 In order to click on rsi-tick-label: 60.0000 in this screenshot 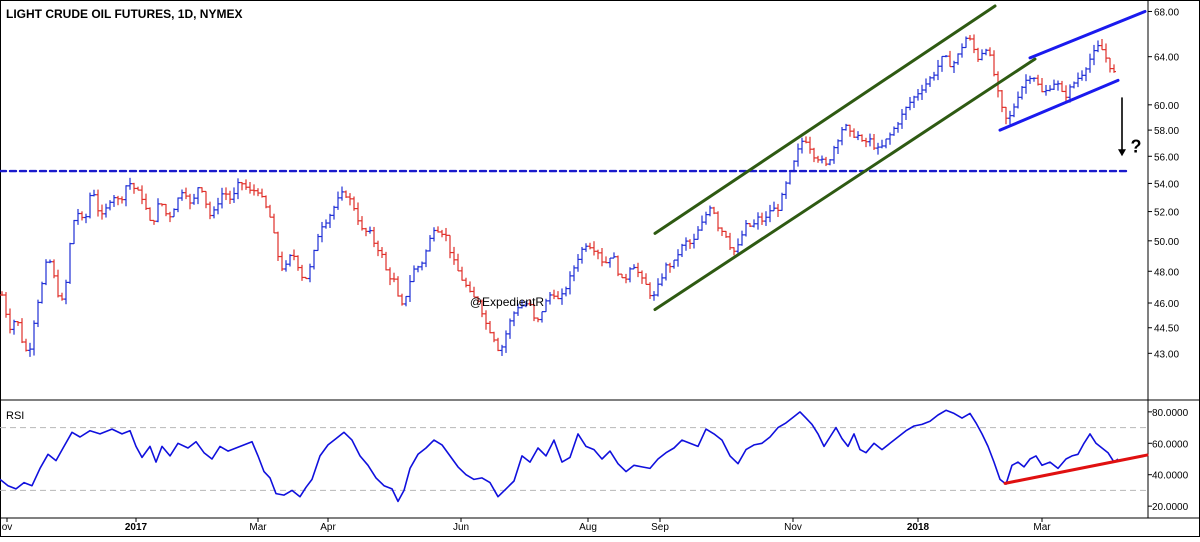, I will do `click(1170, 444)`.